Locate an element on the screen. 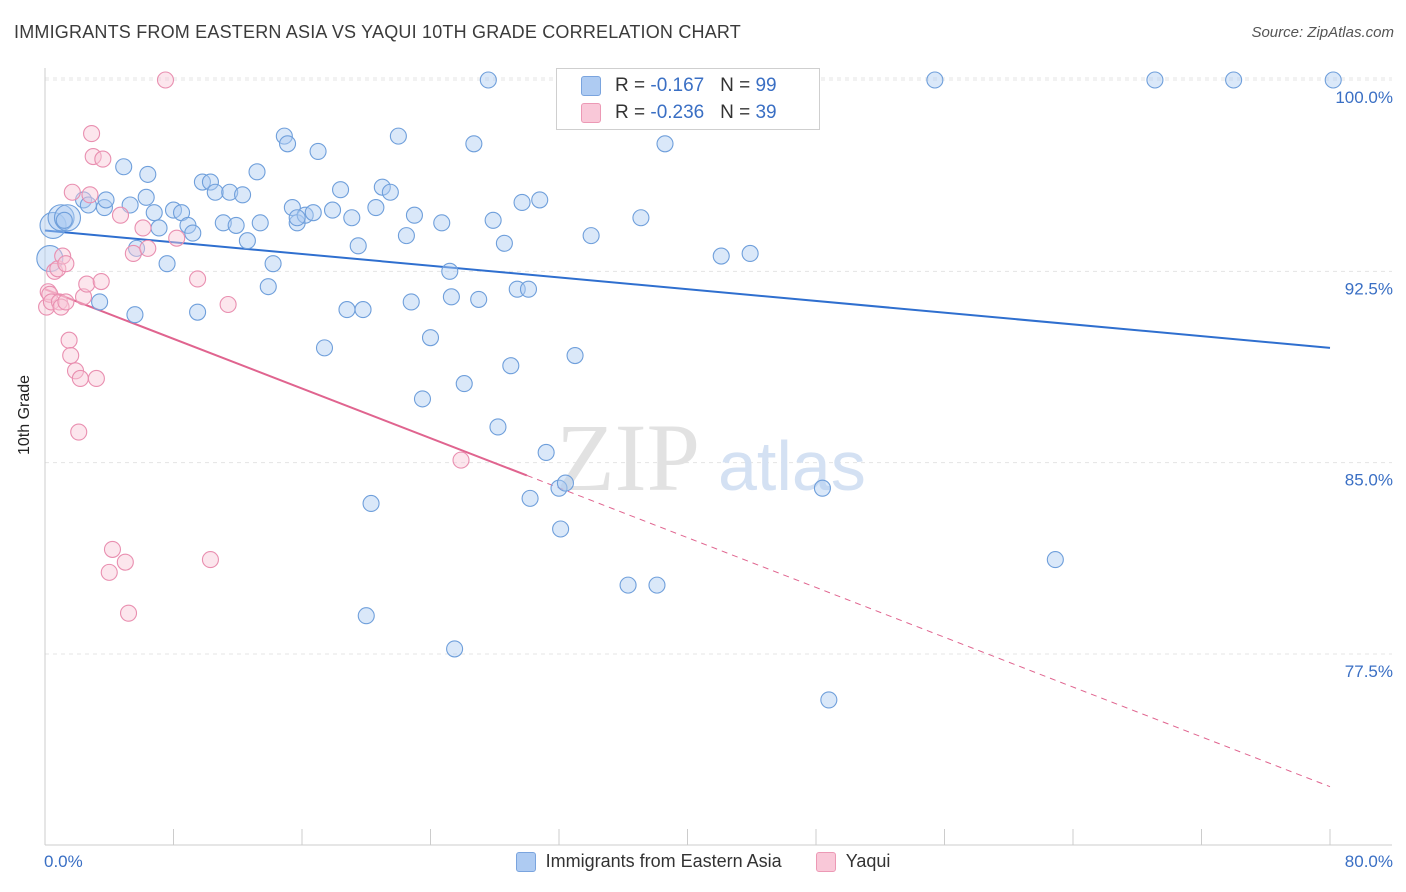 The image size is (1406, 892). r-value: -0.167 is located at coordinates (677, 85).